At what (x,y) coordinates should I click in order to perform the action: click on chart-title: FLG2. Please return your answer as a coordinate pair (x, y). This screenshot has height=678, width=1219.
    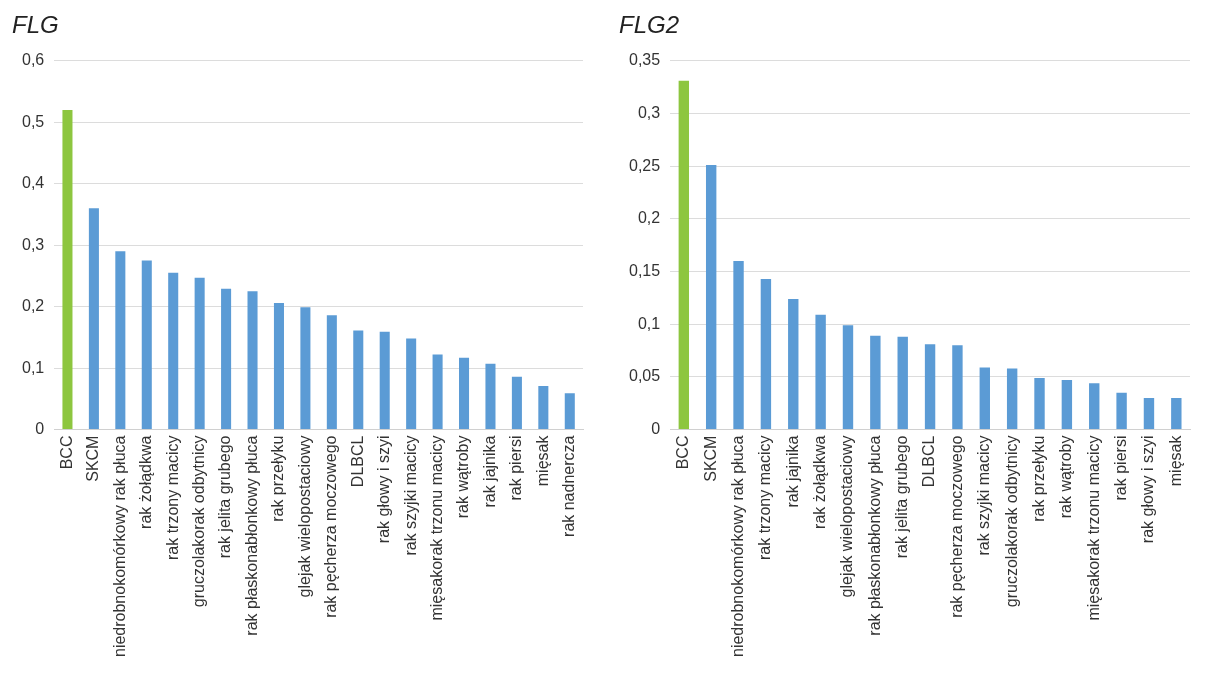
    Looking at the image, I should click on (649, 25).